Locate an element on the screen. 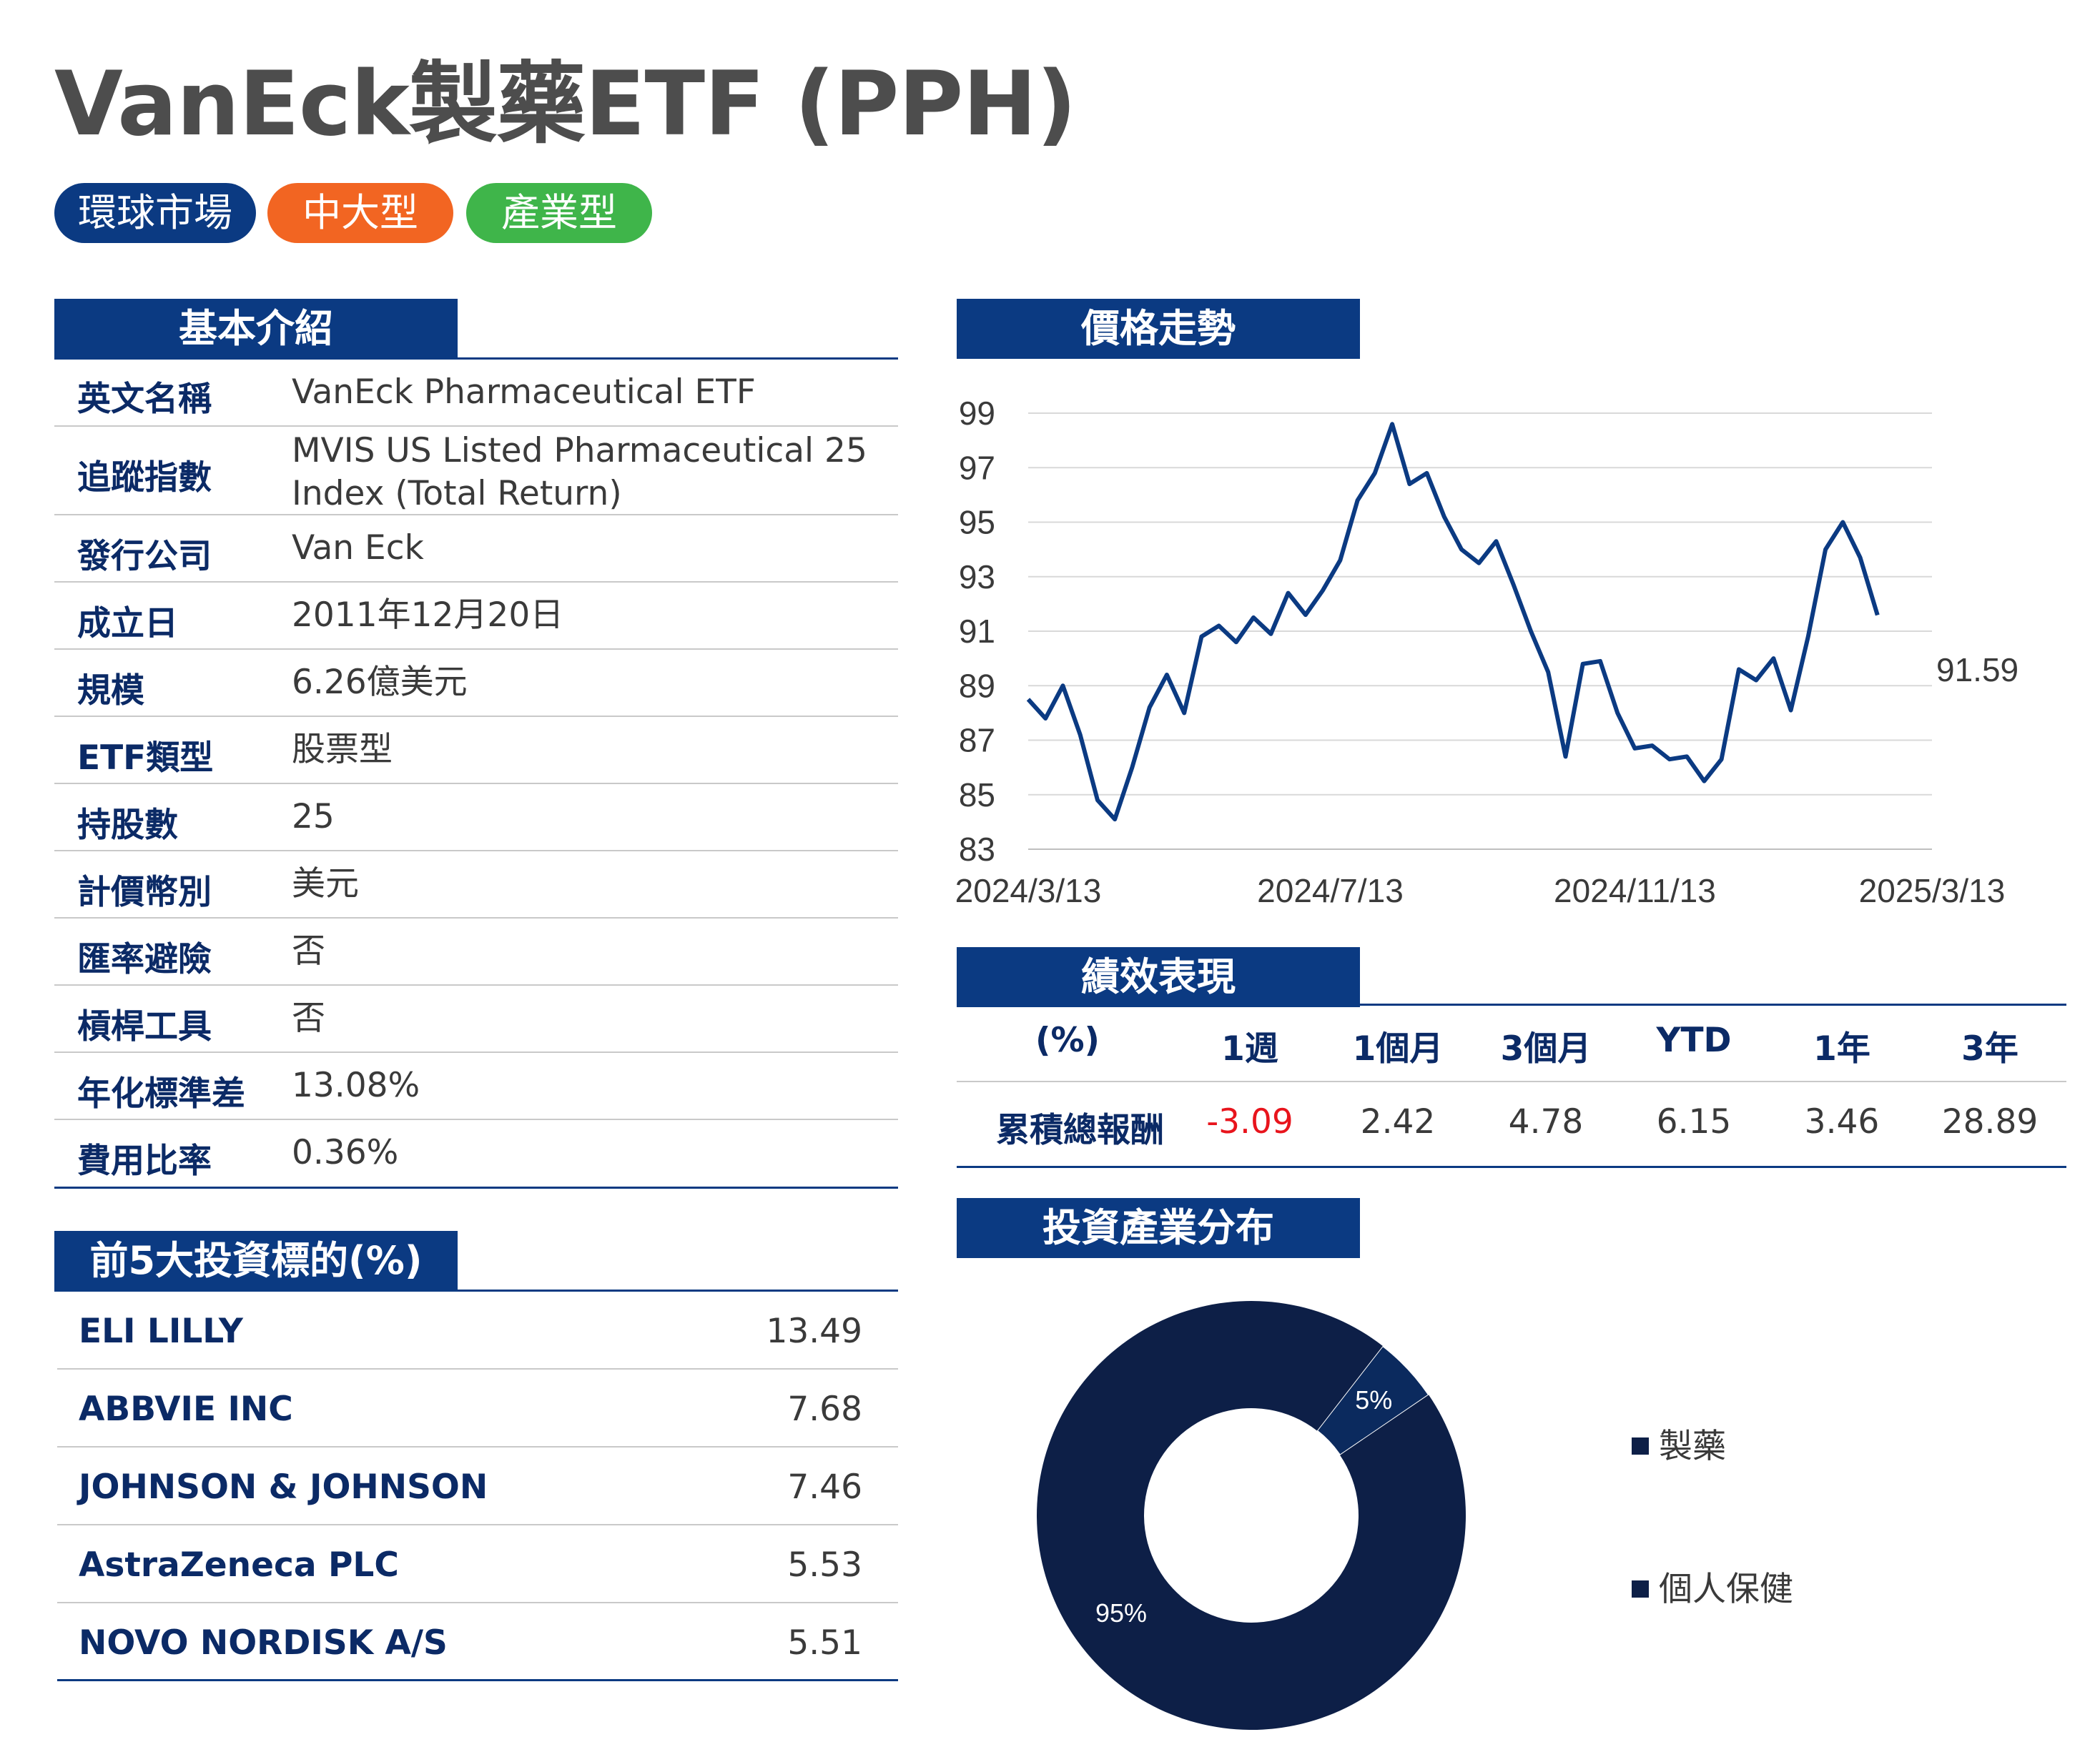 The image size is (2100, 1742). info-row-english-name: 英文名稱 VanEck Pharmaceutical ETF is located at coordinates (476, 394).